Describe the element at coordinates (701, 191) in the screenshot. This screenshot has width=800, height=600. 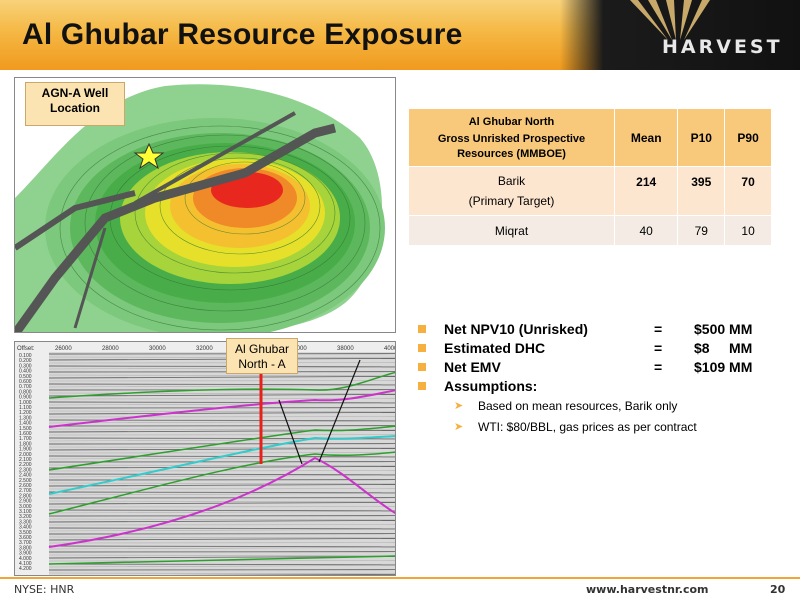
I see `cell-p10: 395` at that location.